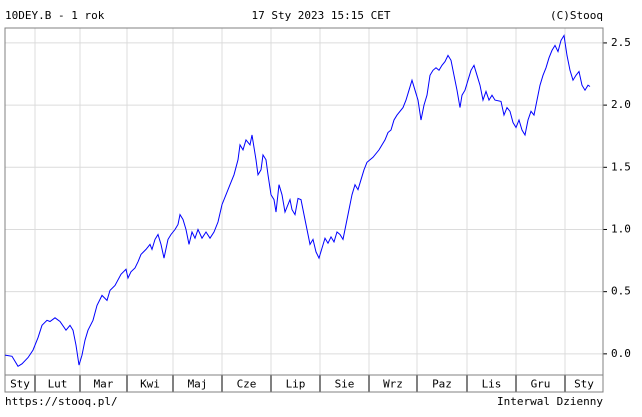 The image size is (642, 417). What do you see at coordinates (621, 228) in the screenshot?
I see `y-tick-label: 1.0` at bounding box center [621, 228].